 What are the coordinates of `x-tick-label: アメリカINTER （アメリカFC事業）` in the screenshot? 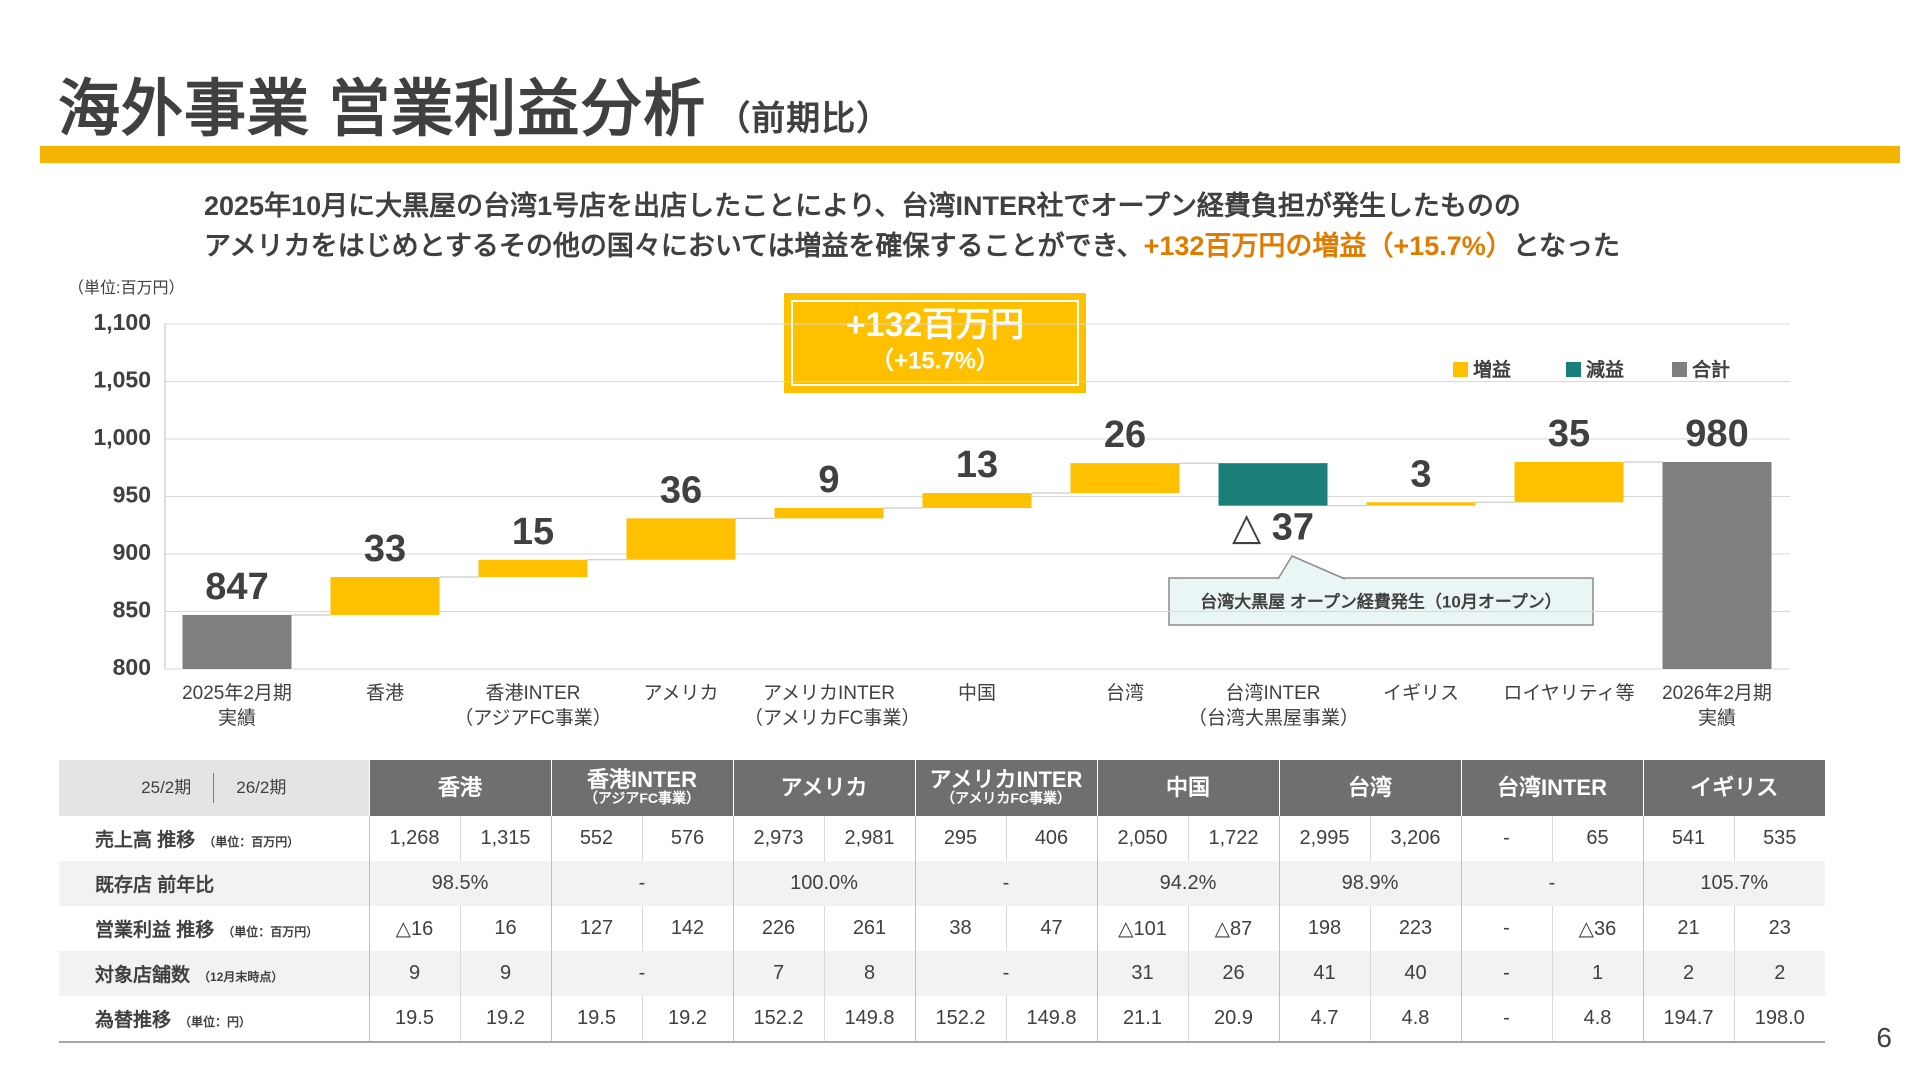 It's located at (832, 706).